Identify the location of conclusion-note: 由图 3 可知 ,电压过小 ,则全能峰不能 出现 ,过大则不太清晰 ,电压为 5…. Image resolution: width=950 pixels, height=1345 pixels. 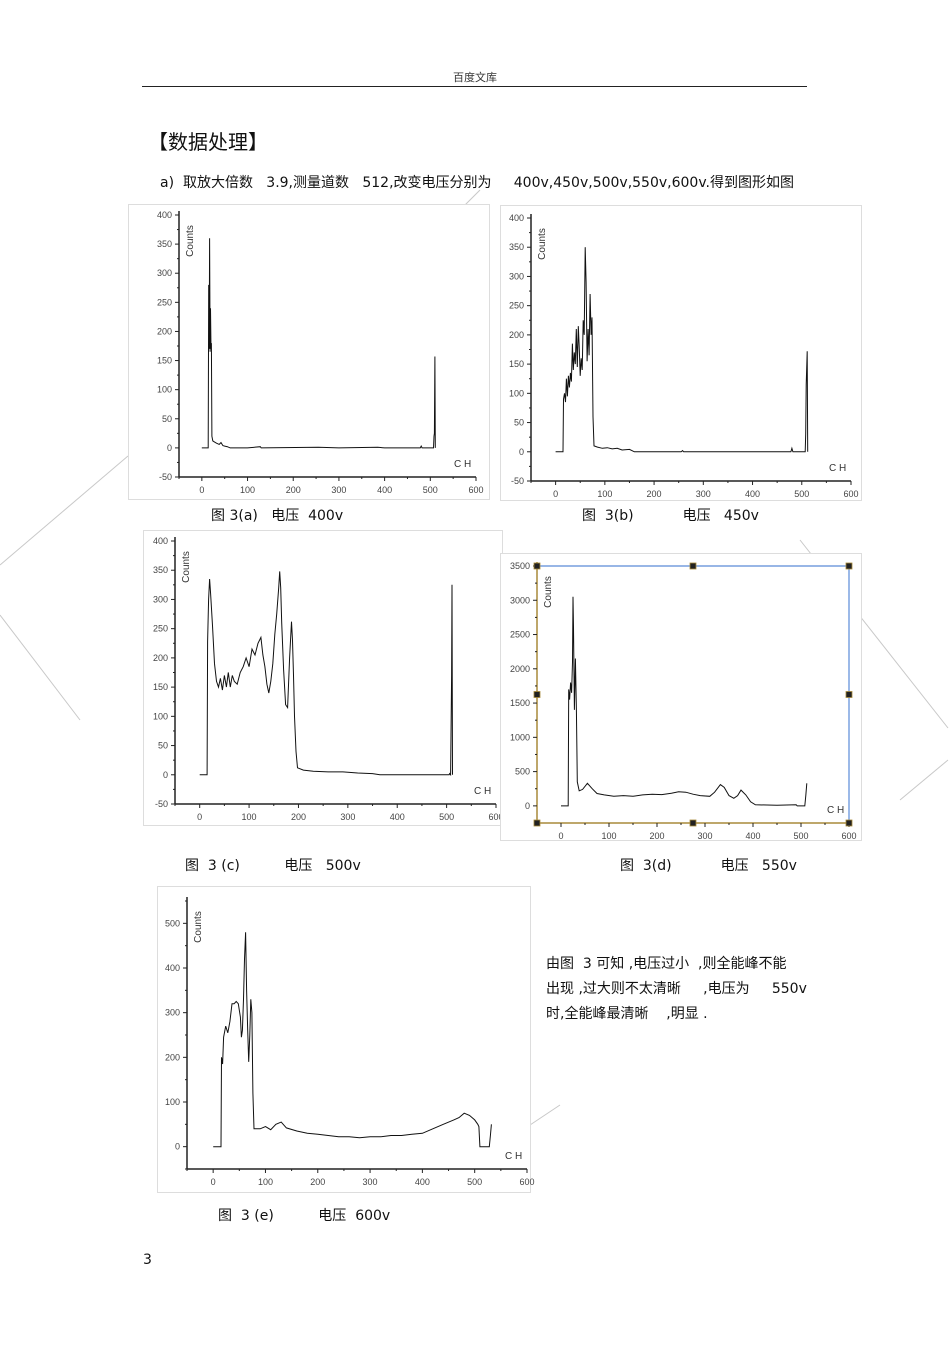
(681, 989).